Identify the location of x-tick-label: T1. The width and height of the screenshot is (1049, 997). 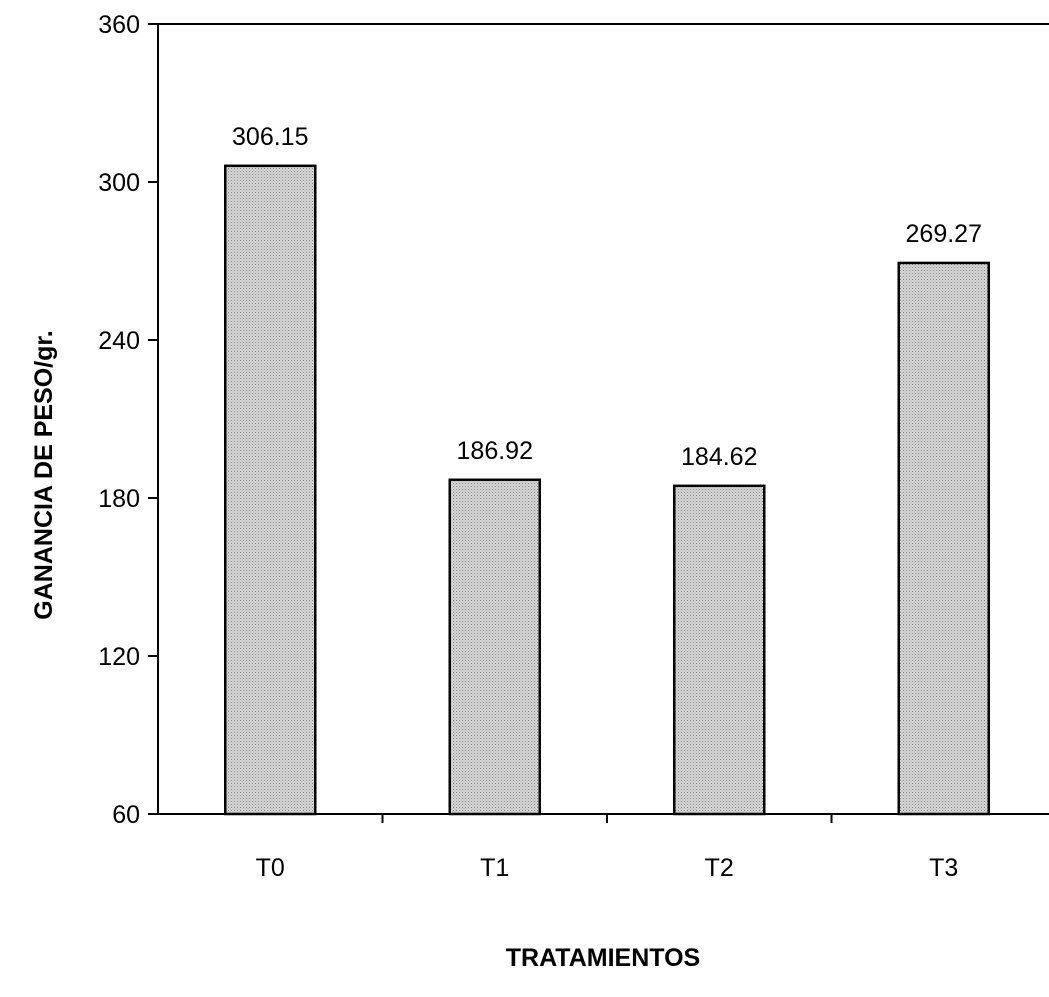
(494, 868).